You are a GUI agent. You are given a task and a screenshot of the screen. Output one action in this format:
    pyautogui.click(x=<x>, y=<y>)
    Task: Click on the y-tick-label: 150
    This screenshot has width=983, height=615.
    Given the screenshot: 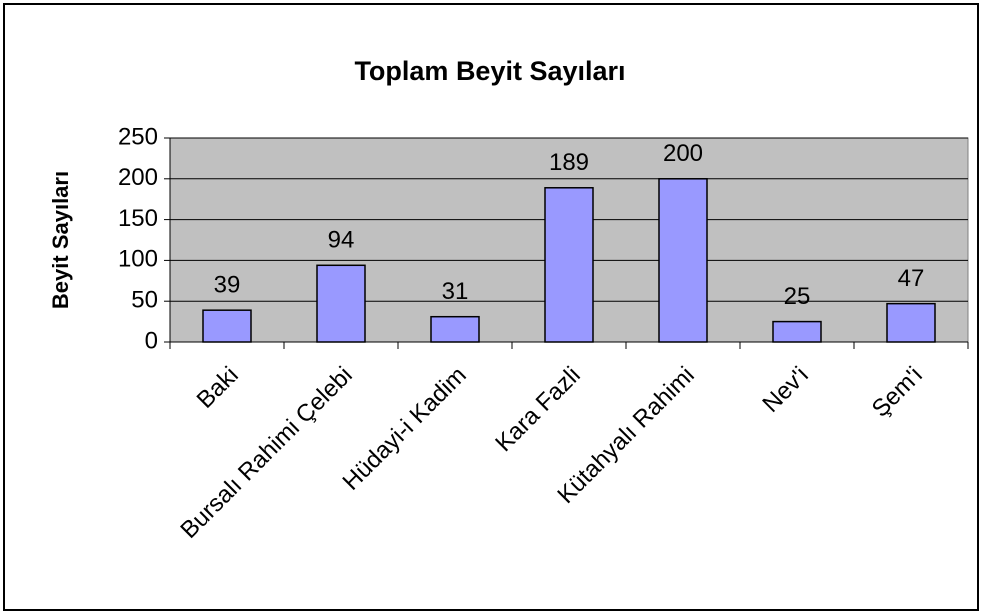 What is the action you would take?
    pyautogui.click(x=138, y=218)
    